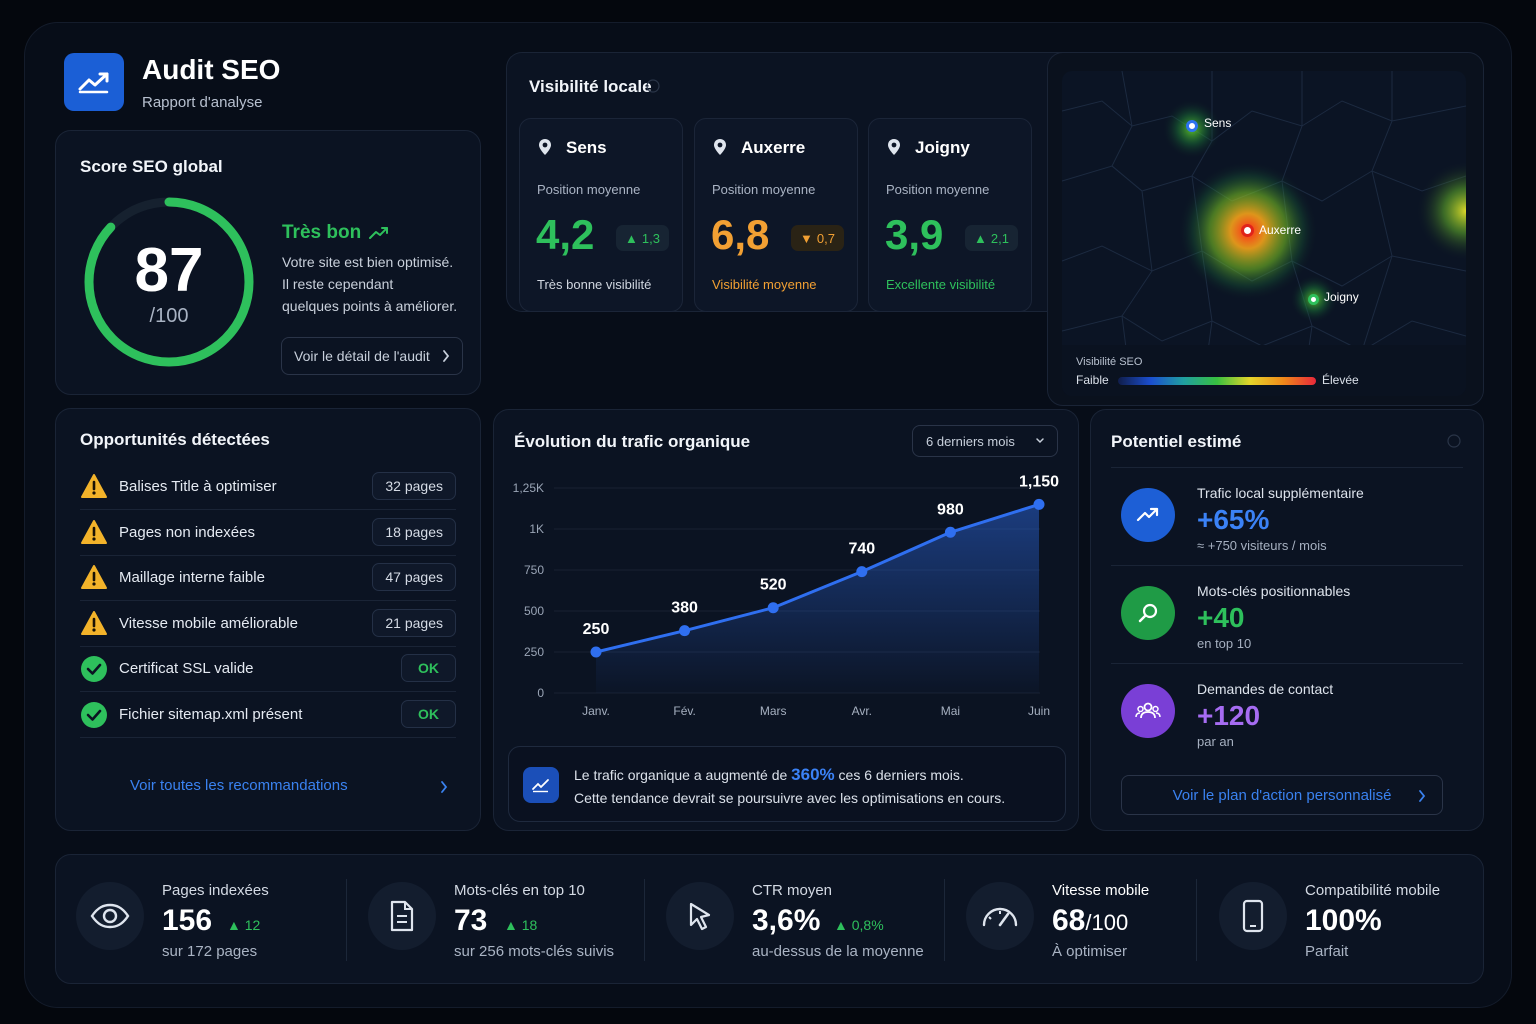  Describe the element at coordinates (1313, 299) in the screenshot. I see `map-marker-joigny` at that location.